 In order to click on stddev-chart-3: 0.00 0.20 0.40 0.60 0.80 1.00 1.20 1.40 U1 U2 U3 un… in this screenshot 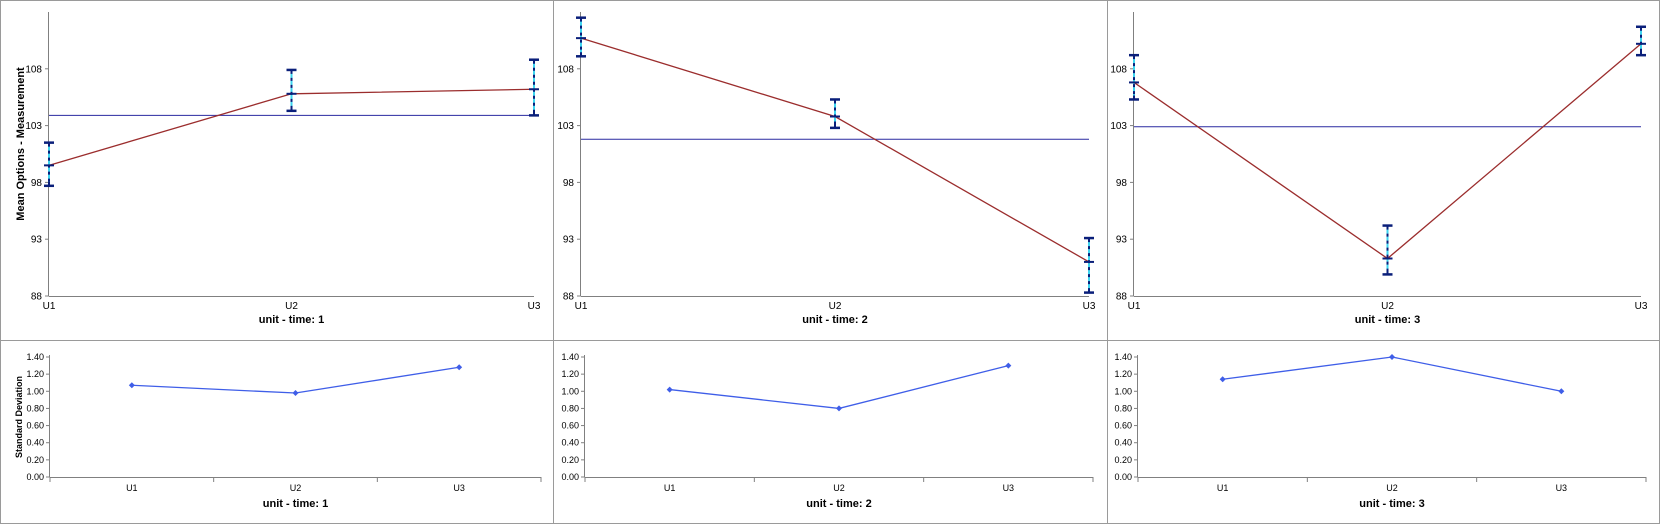, I will do `click(1380, 431)`.